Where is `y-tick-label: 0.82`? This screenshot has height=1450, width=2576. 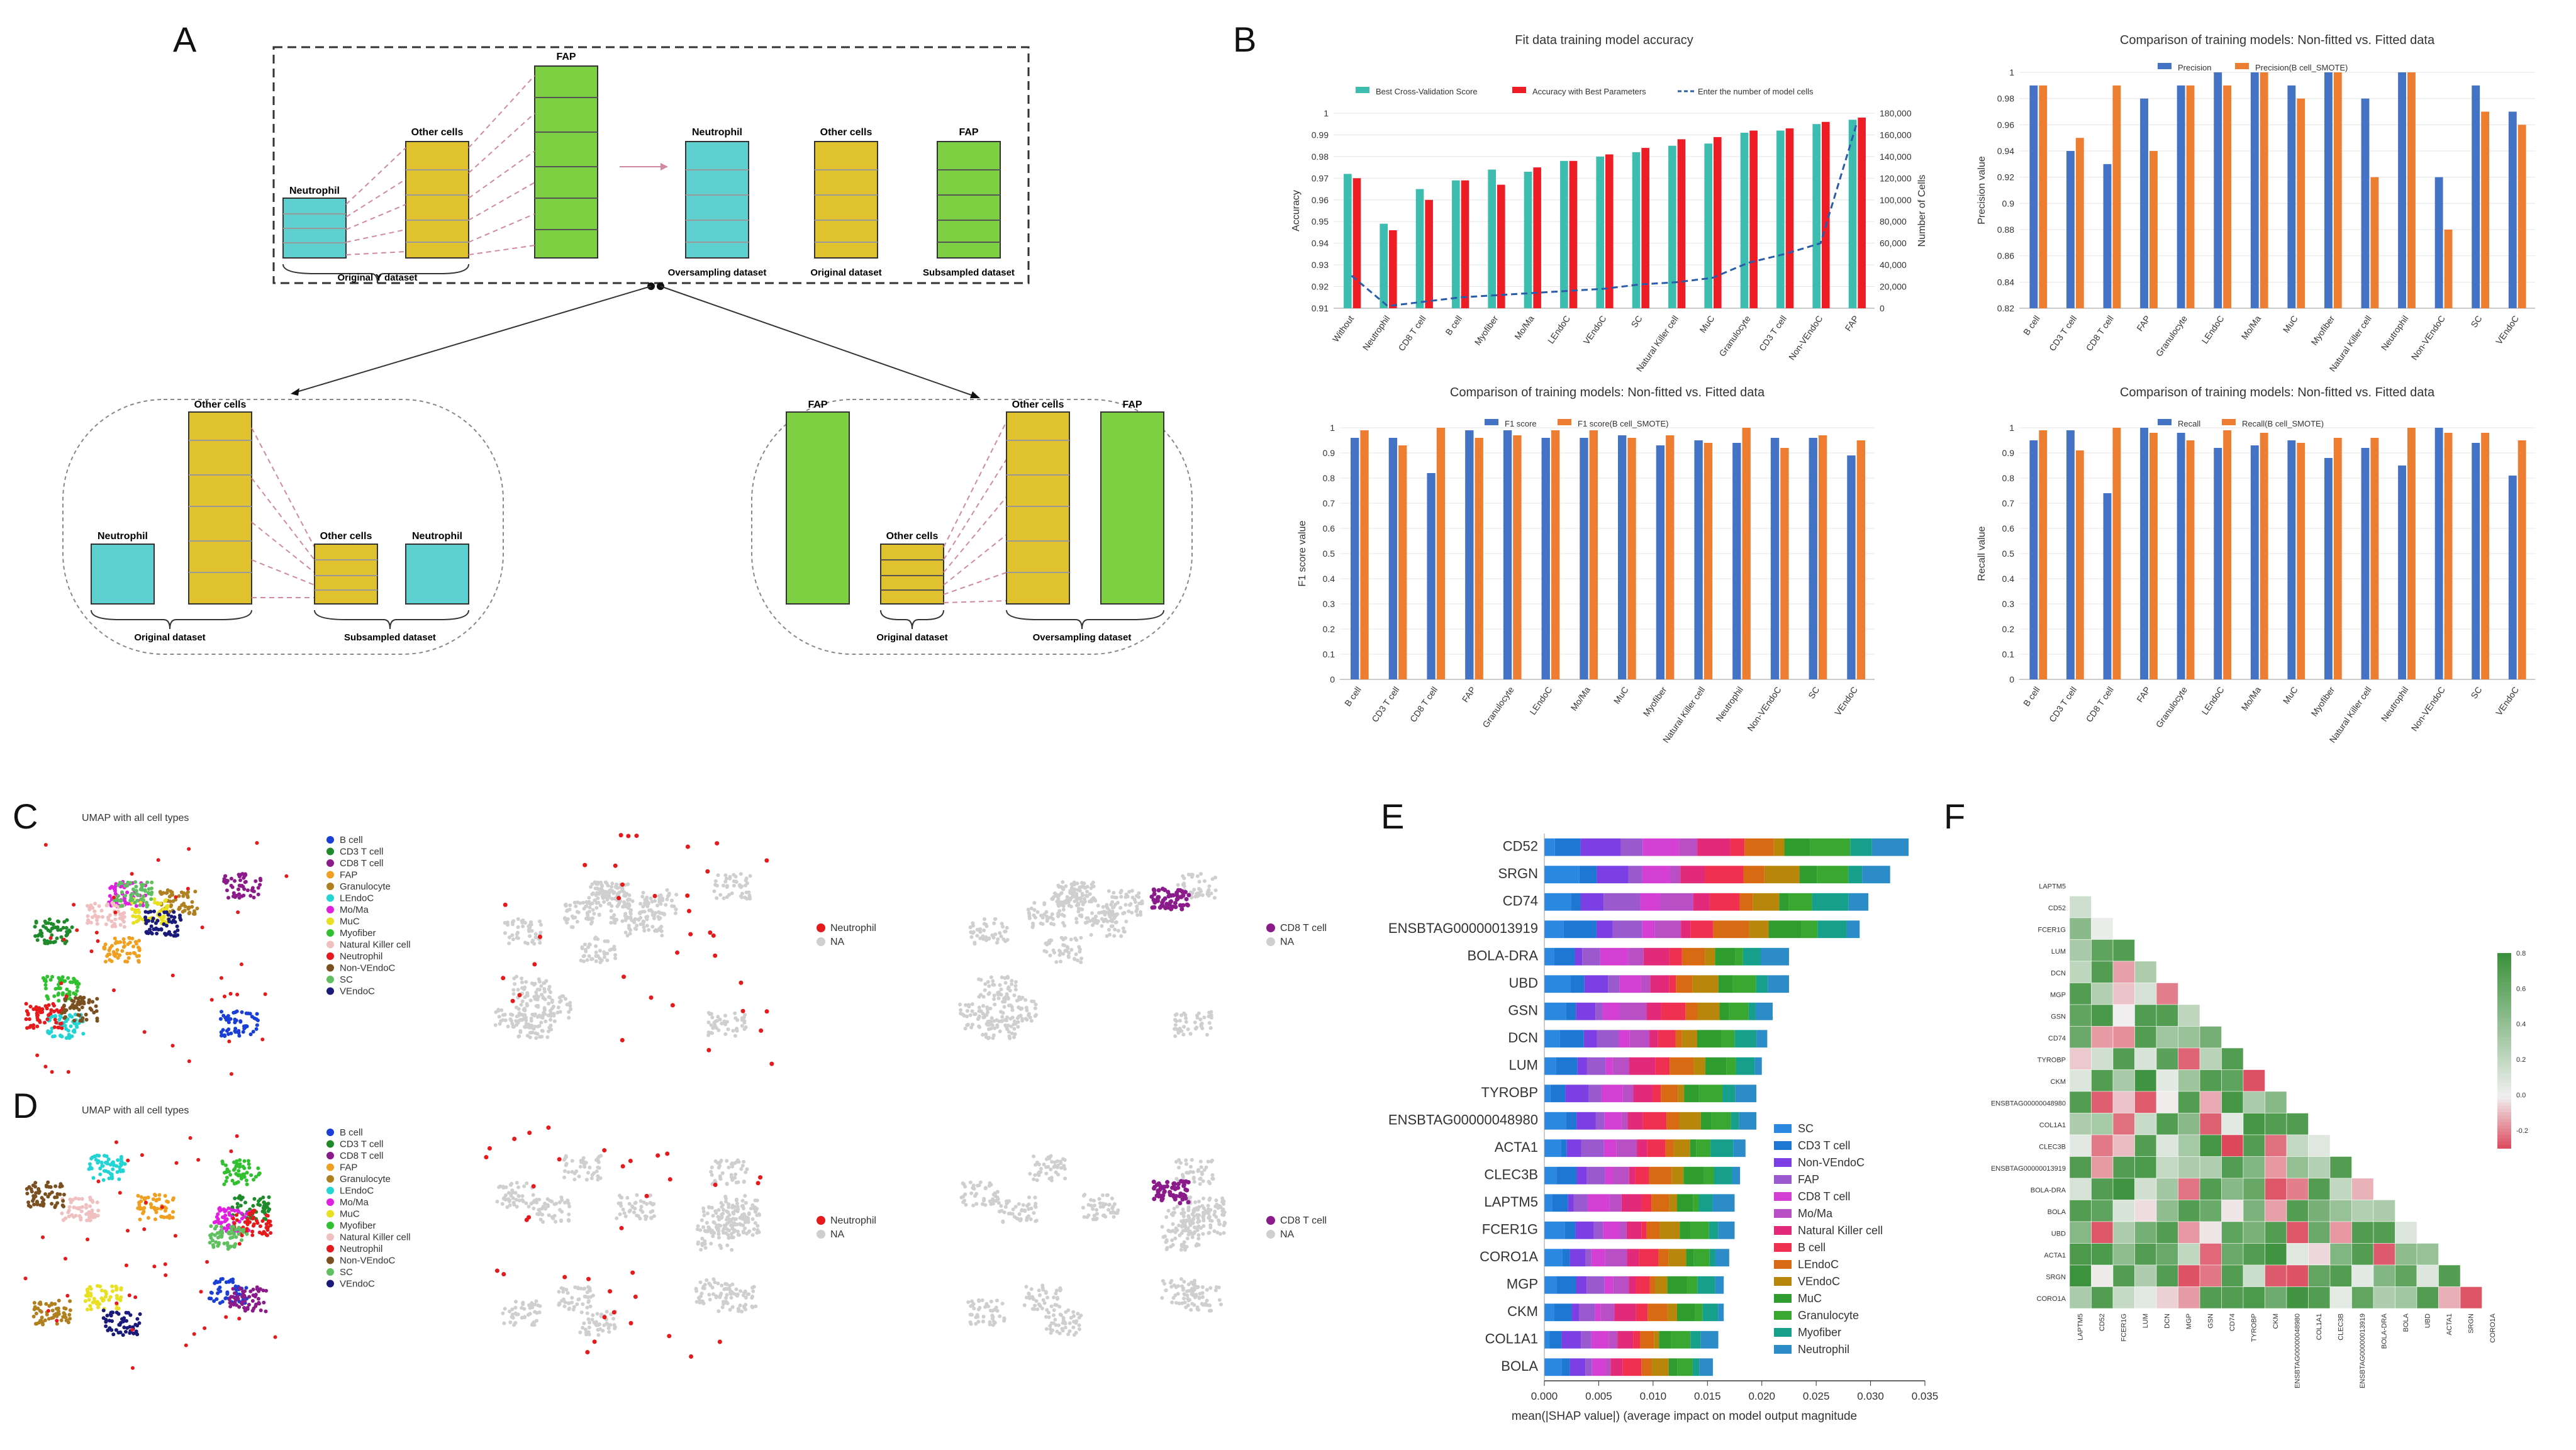 y-tick-label: 0.82 is located at coordinates (2005, 308).